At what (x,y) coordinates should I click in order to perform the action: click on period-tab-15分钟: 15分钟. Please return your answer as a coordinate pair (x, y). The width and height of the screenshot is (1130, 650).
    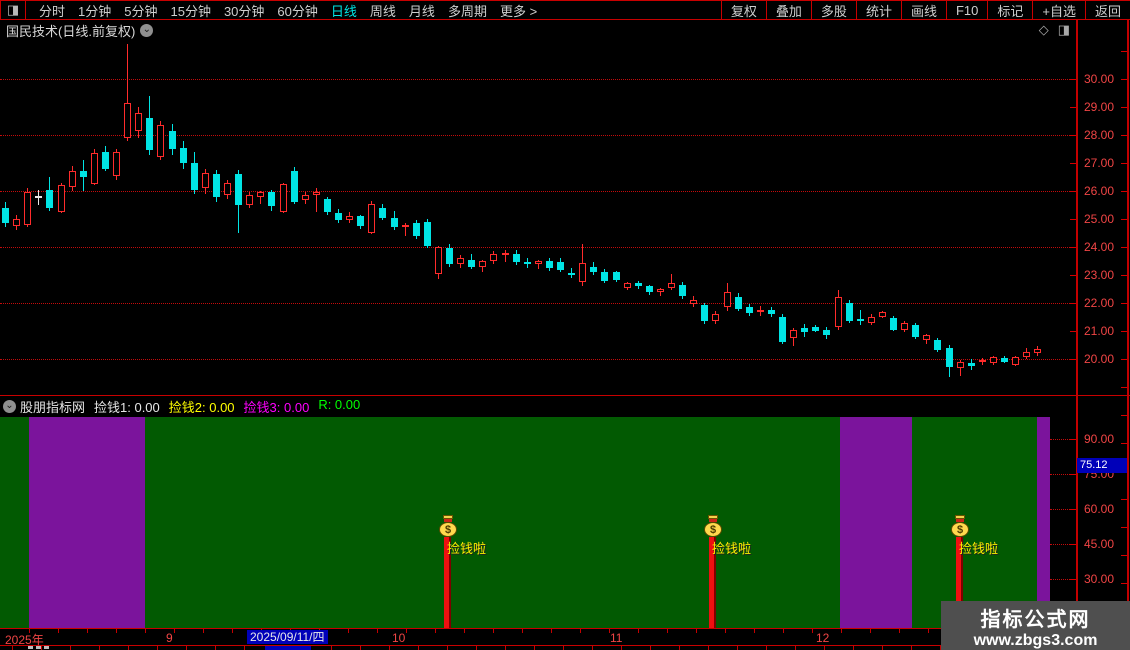
    Looking at the image, I should click on (190, 11).